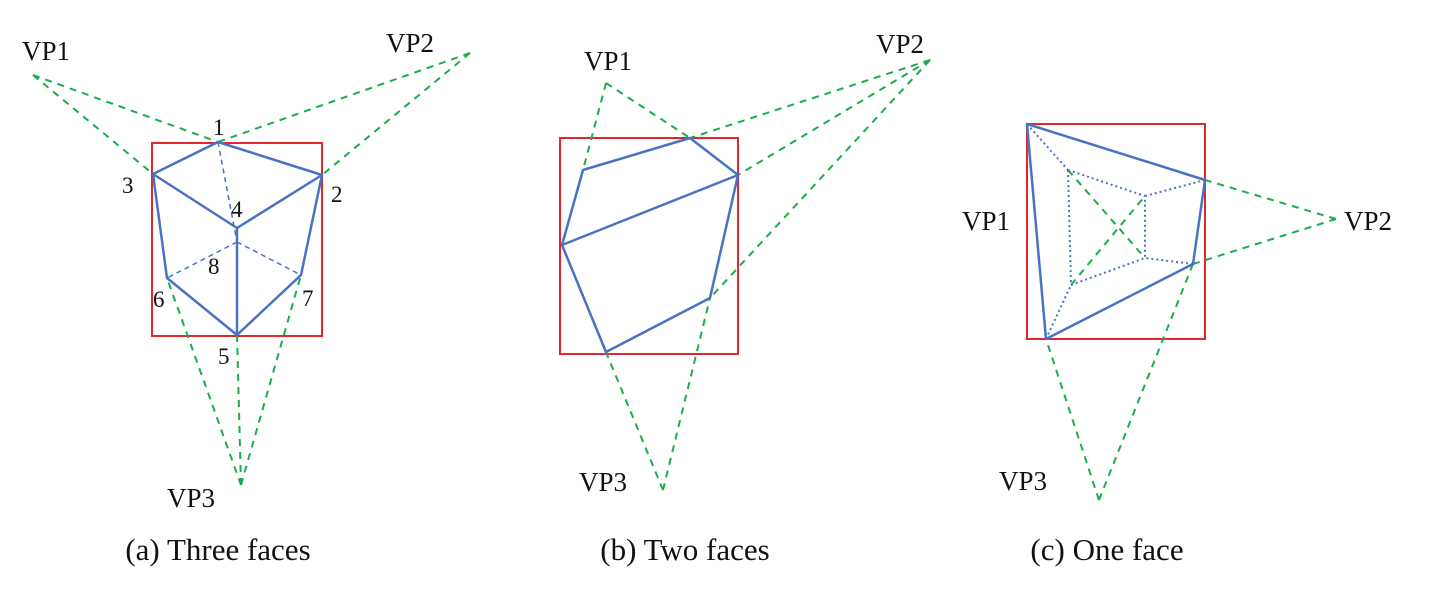 Image resolution: width=1429 pixels, height=596 pixels. Describe the element at coordinates (237, 209) in the screenshot. I see `vertex-label-4: 4` at that location.